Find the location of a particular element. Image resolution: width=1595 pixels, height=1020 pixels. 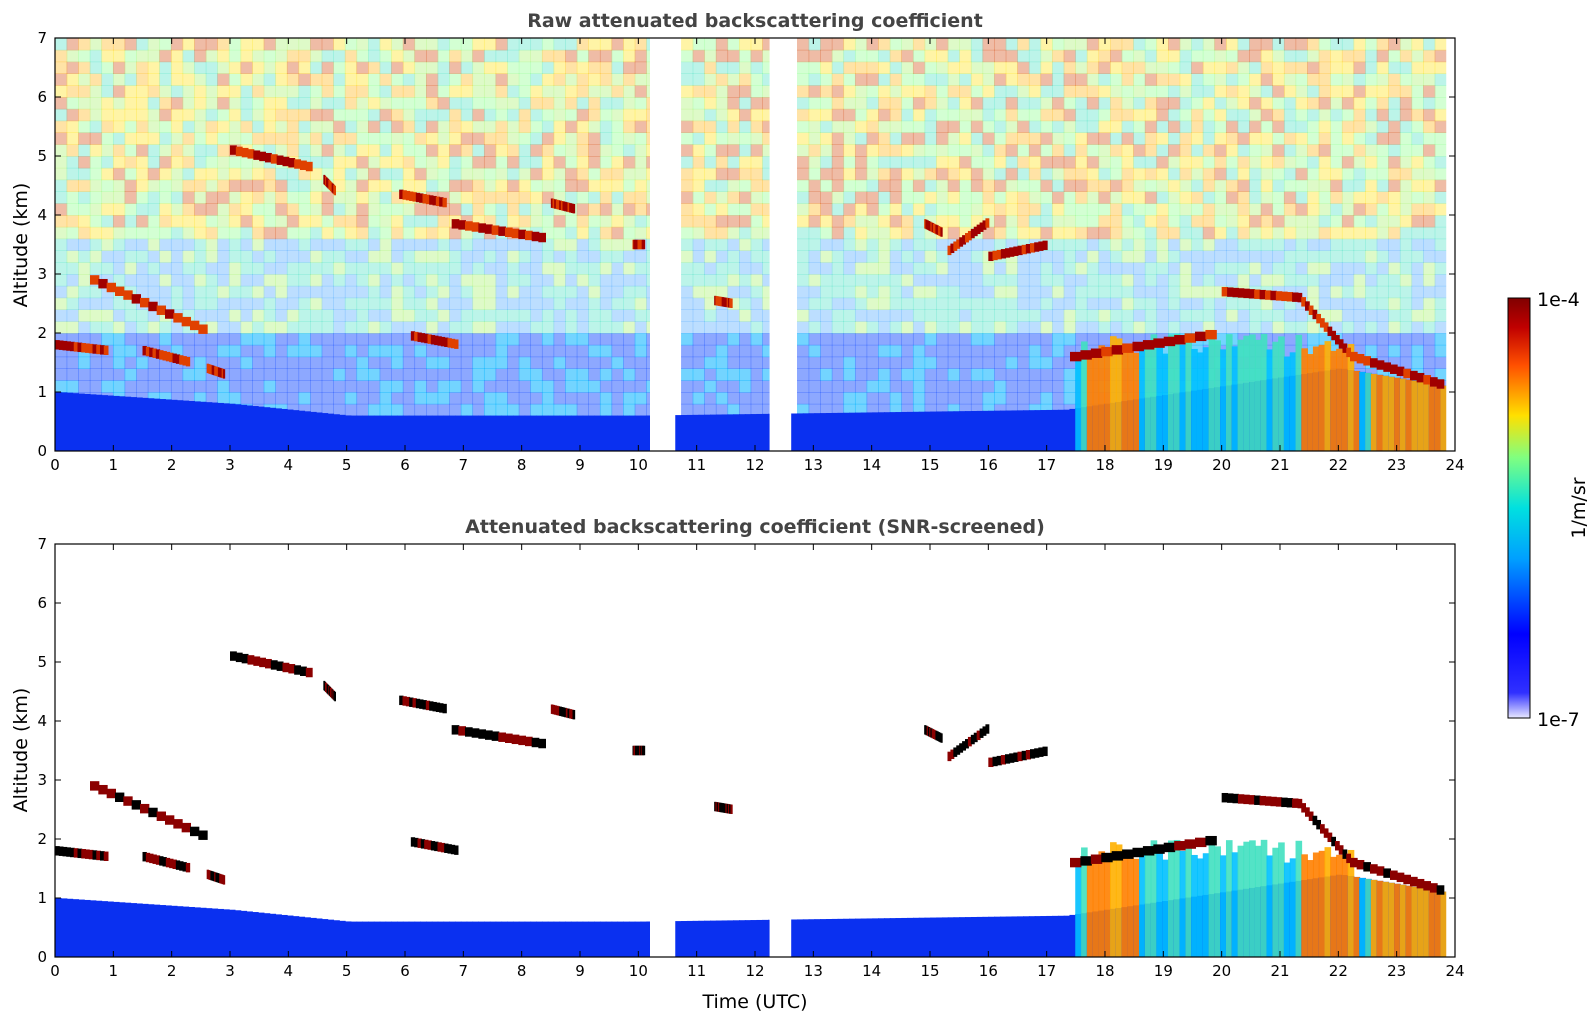

x-tick-label: 1 is located at coordinates (114, 465).